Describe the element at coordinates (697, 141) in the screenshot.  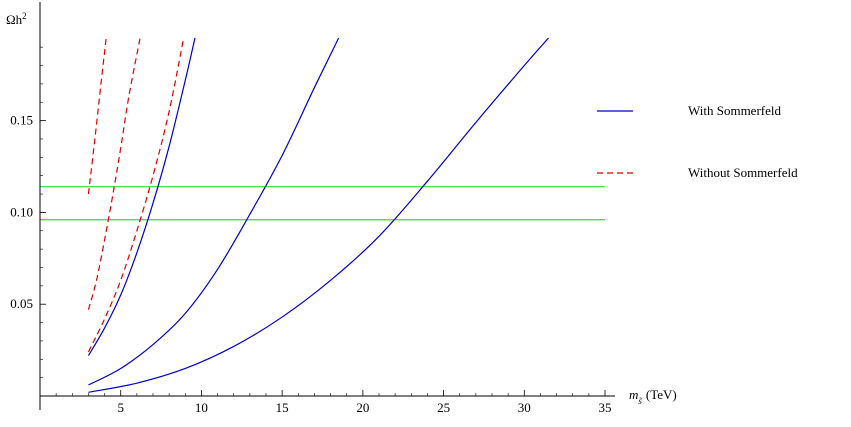
I see `legend: With Sommerfeld Without Sommerfeld` at that location.